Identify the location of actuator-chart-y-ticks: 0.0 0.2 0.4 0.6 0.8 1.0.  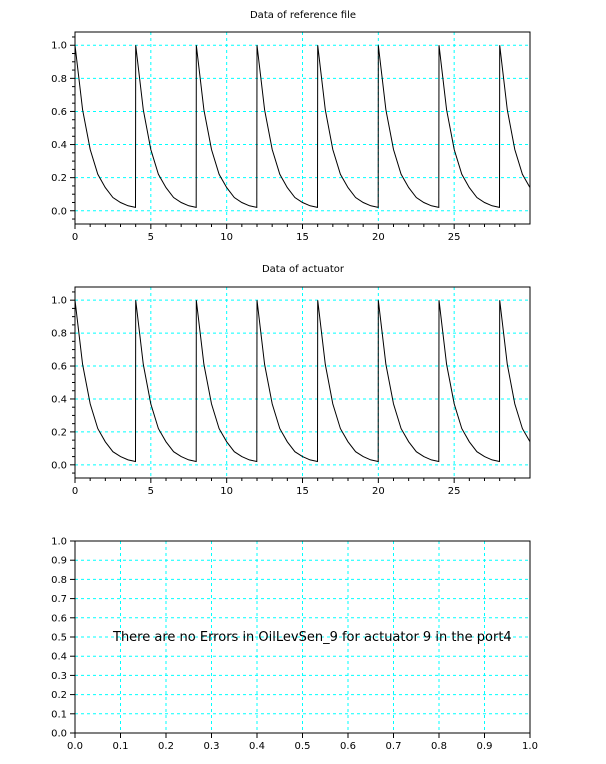
(63, 382).